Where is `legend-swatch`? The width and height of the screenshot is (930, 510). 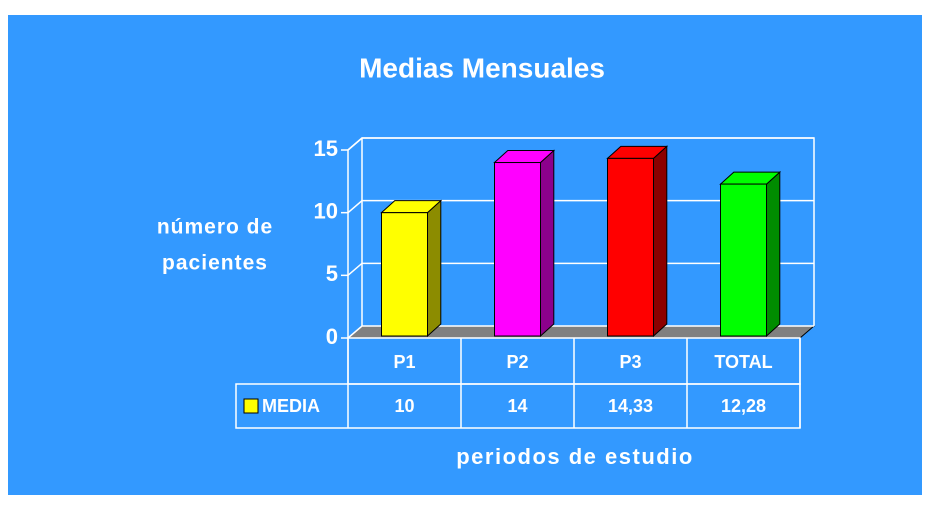
legend-swatch is located at coordinates (251, 406).